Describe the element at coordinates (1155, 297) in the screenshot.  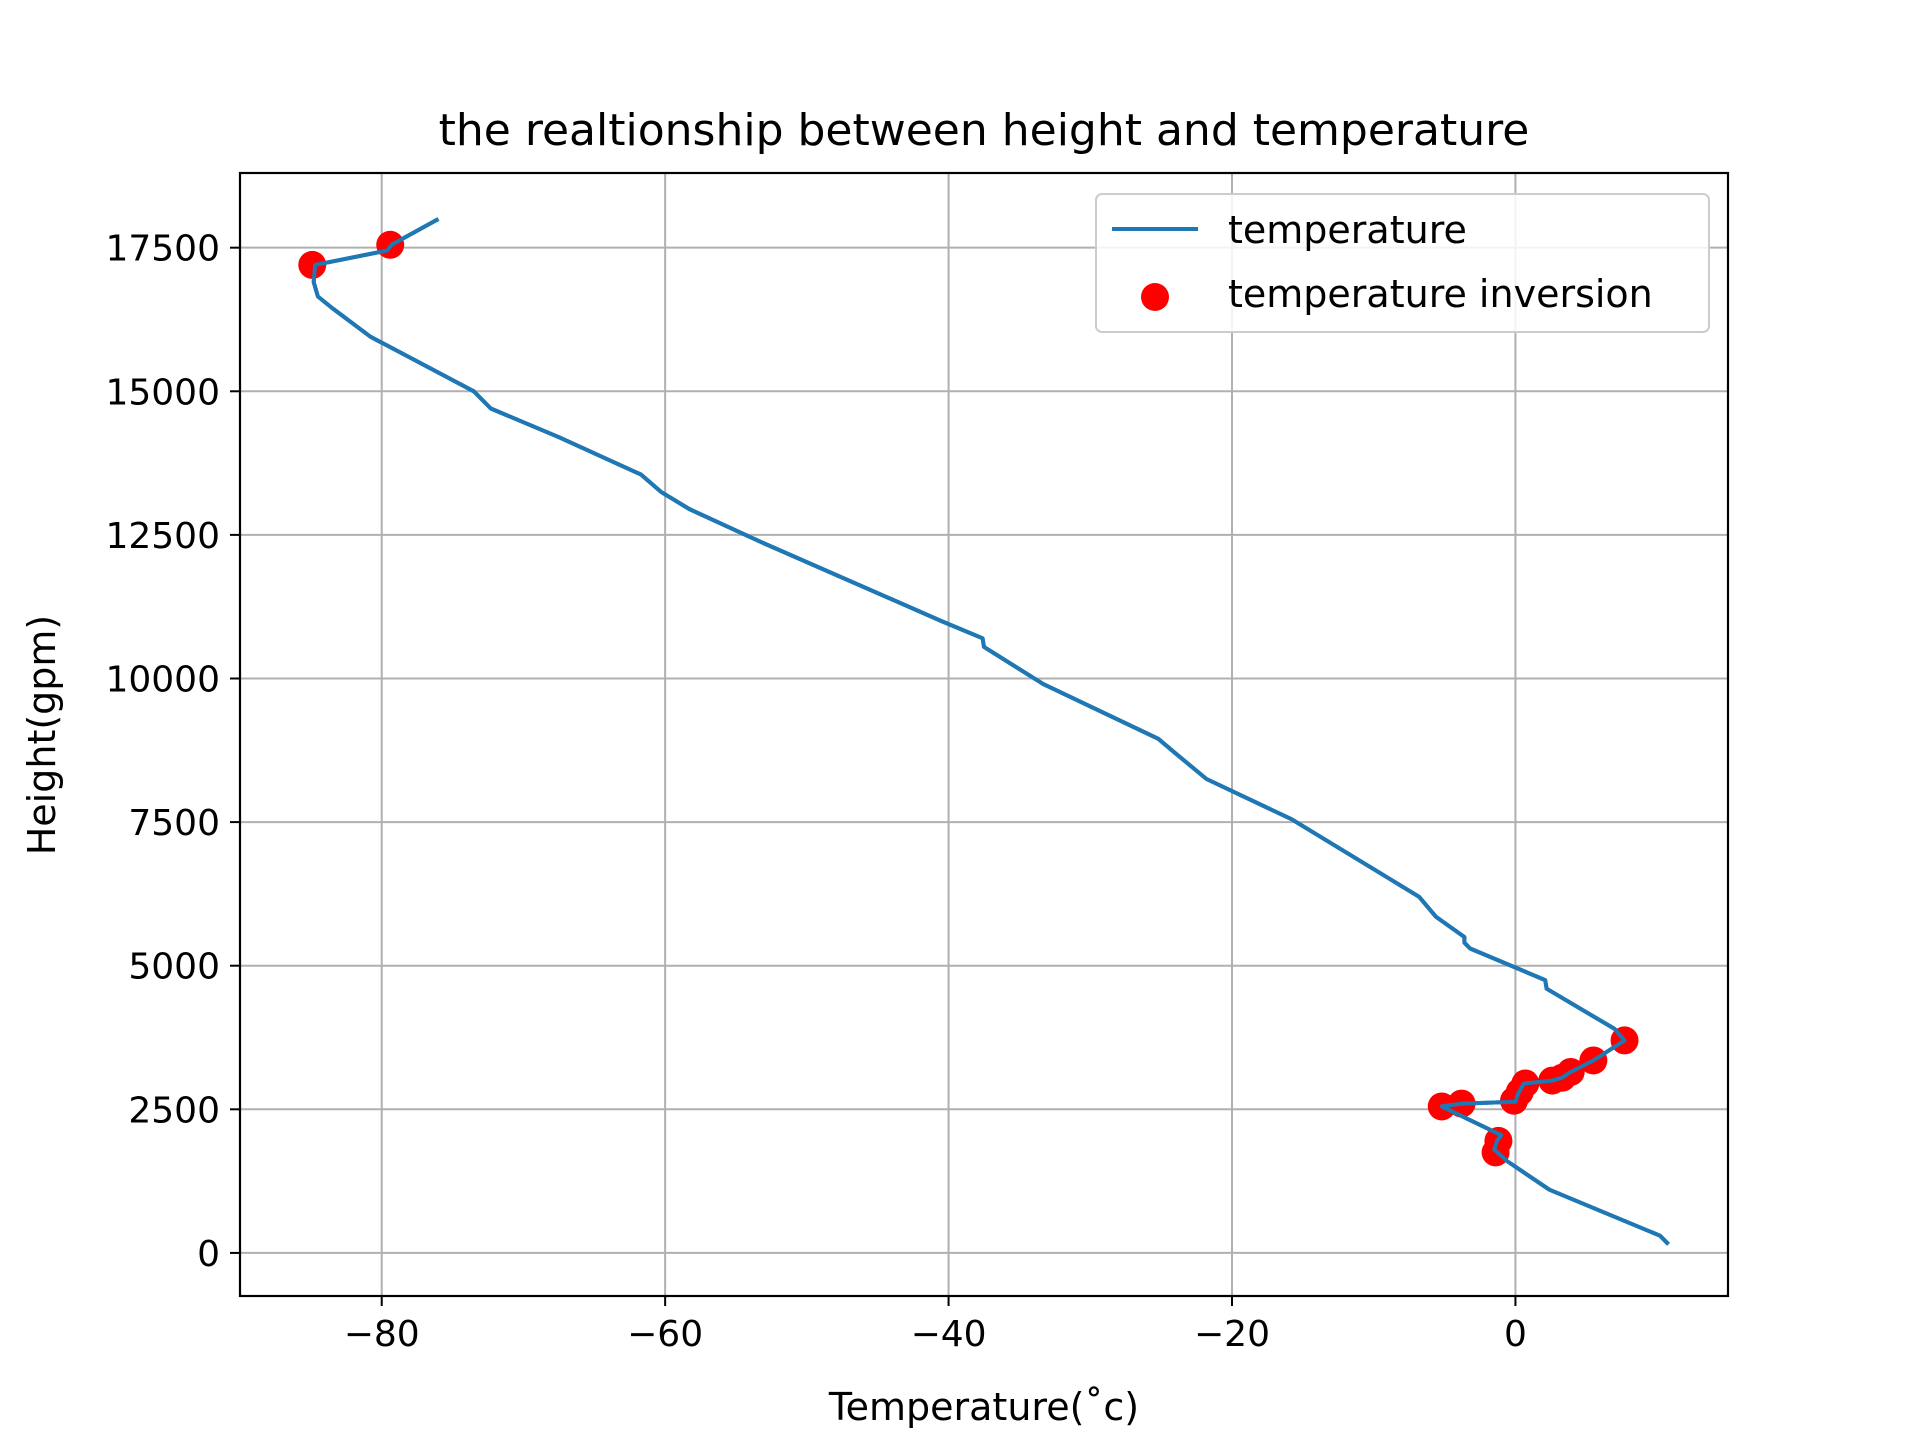
I see `legend-marker-swatch` at that location.